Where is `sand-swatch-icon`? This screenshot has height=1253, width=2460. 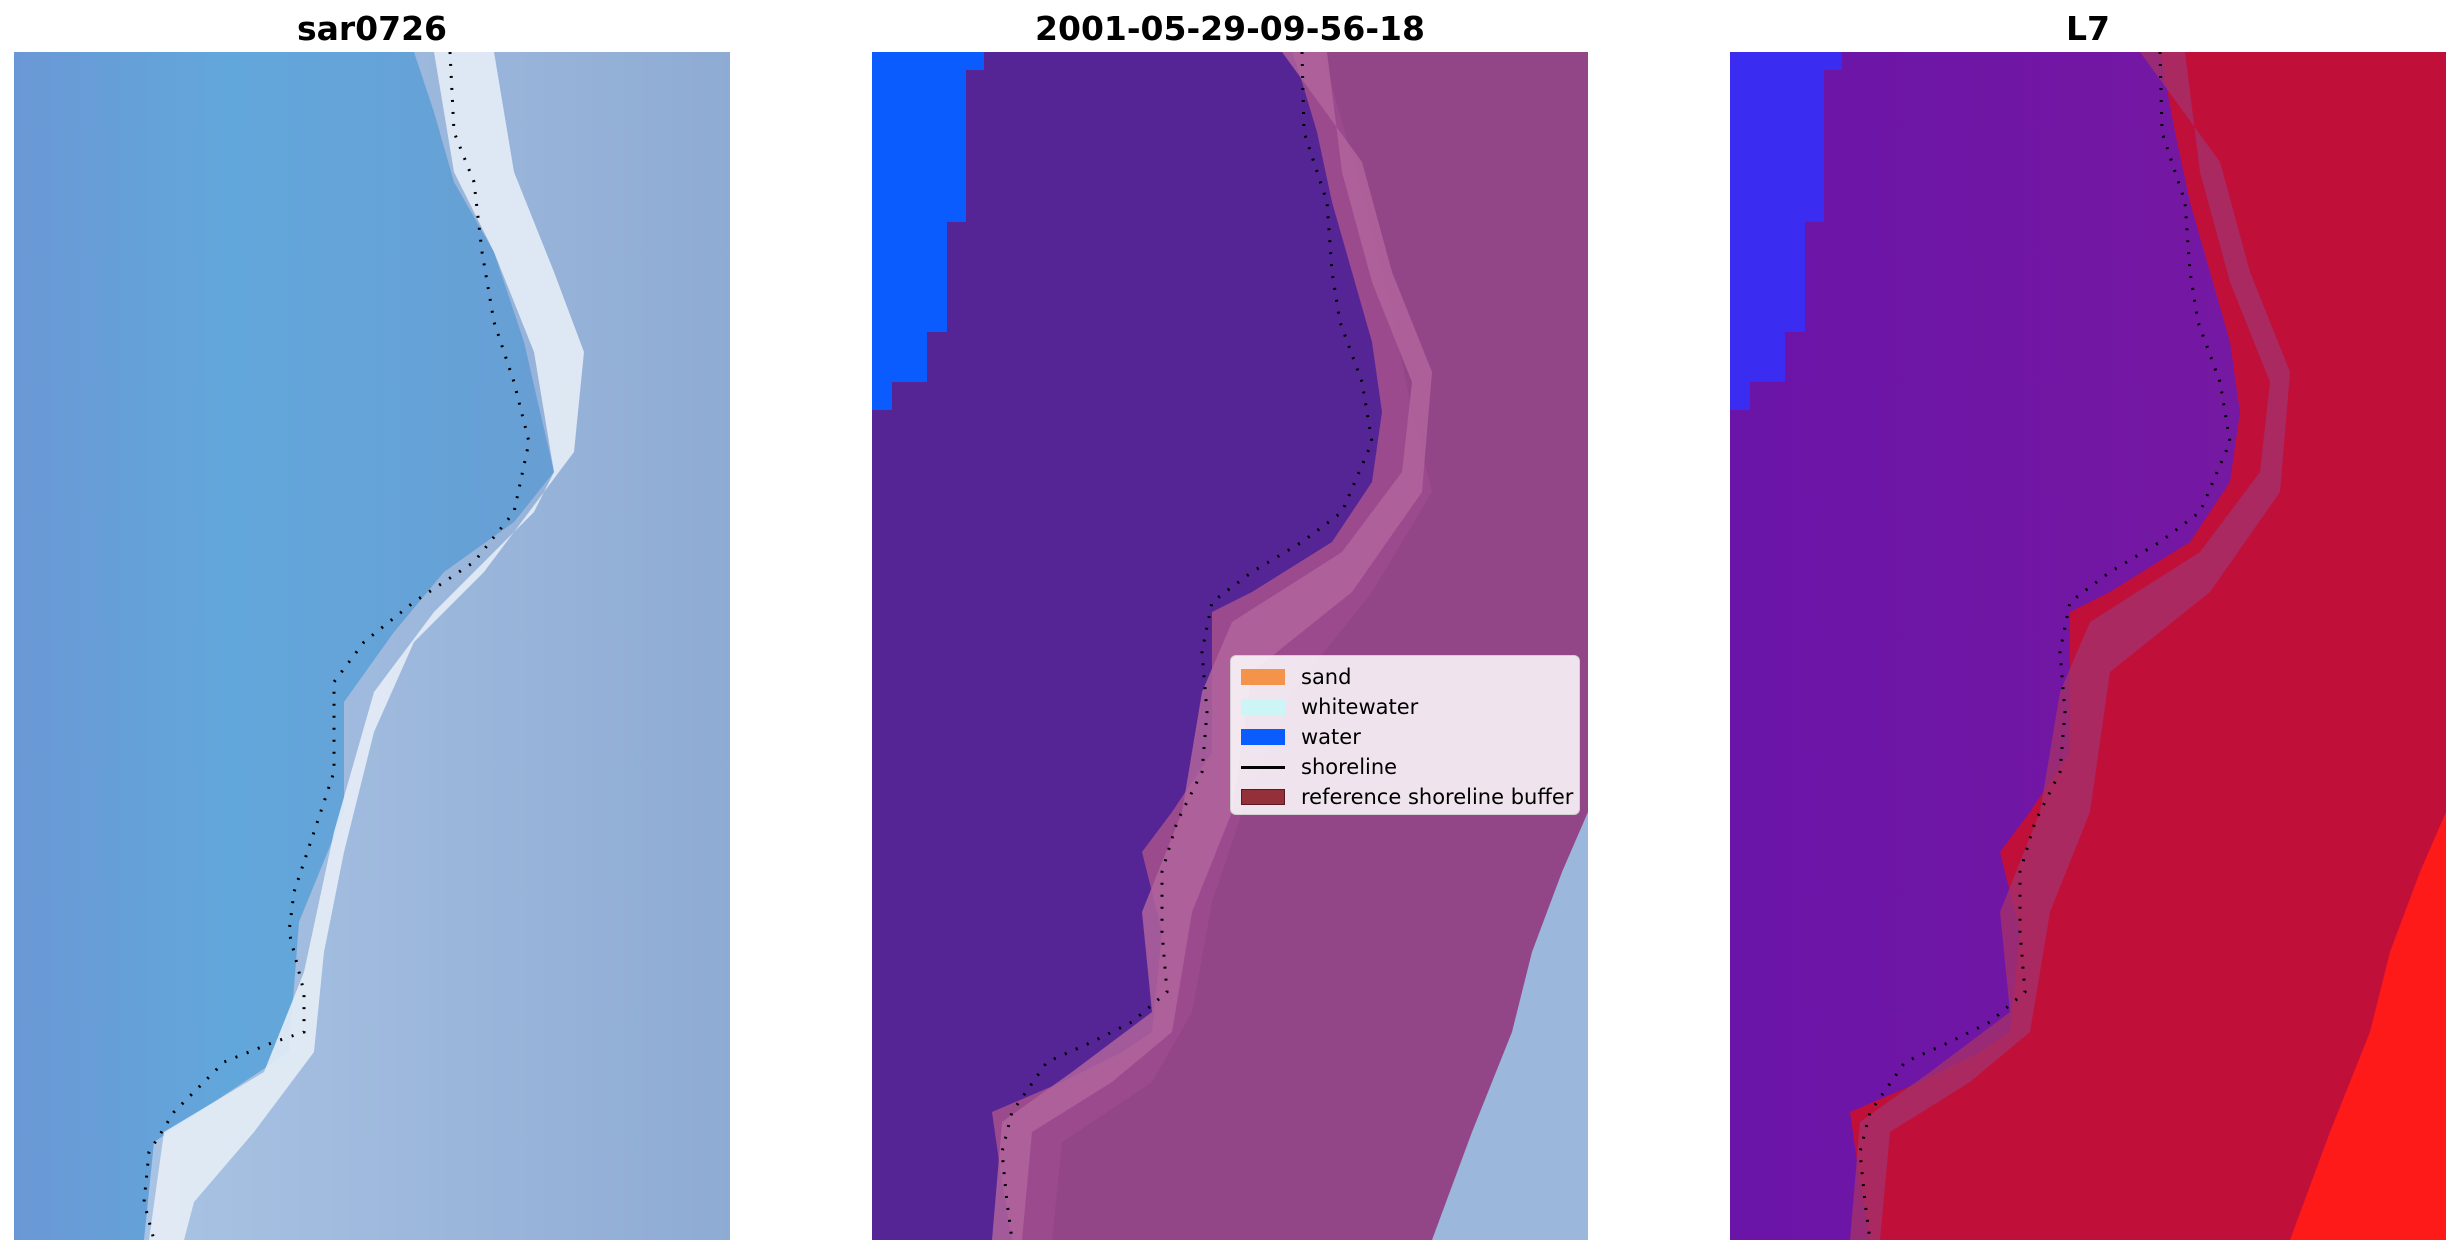 sand-swatch-icon is located at coordinates (1263, 677).